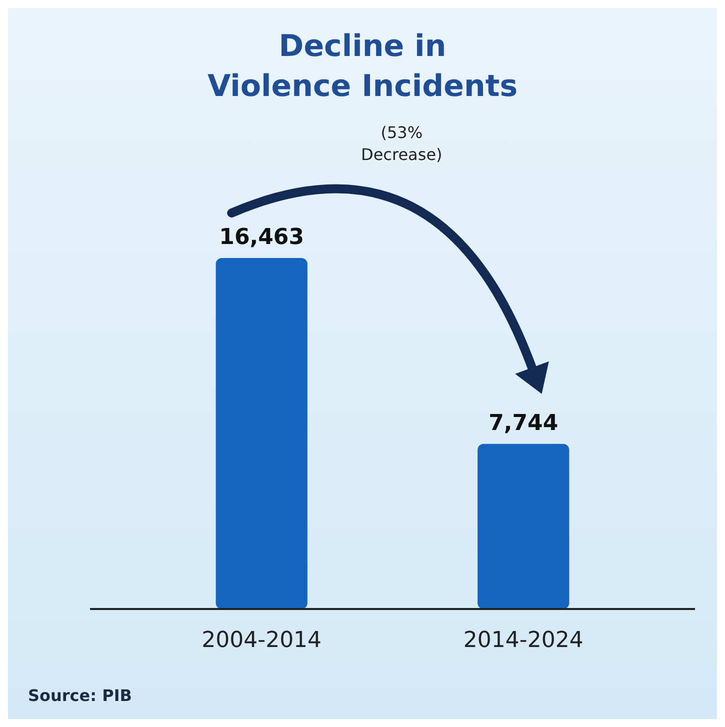 This screenshot has width=725, height=727. I want to click on data-label: 16,463, so click(261, 237).